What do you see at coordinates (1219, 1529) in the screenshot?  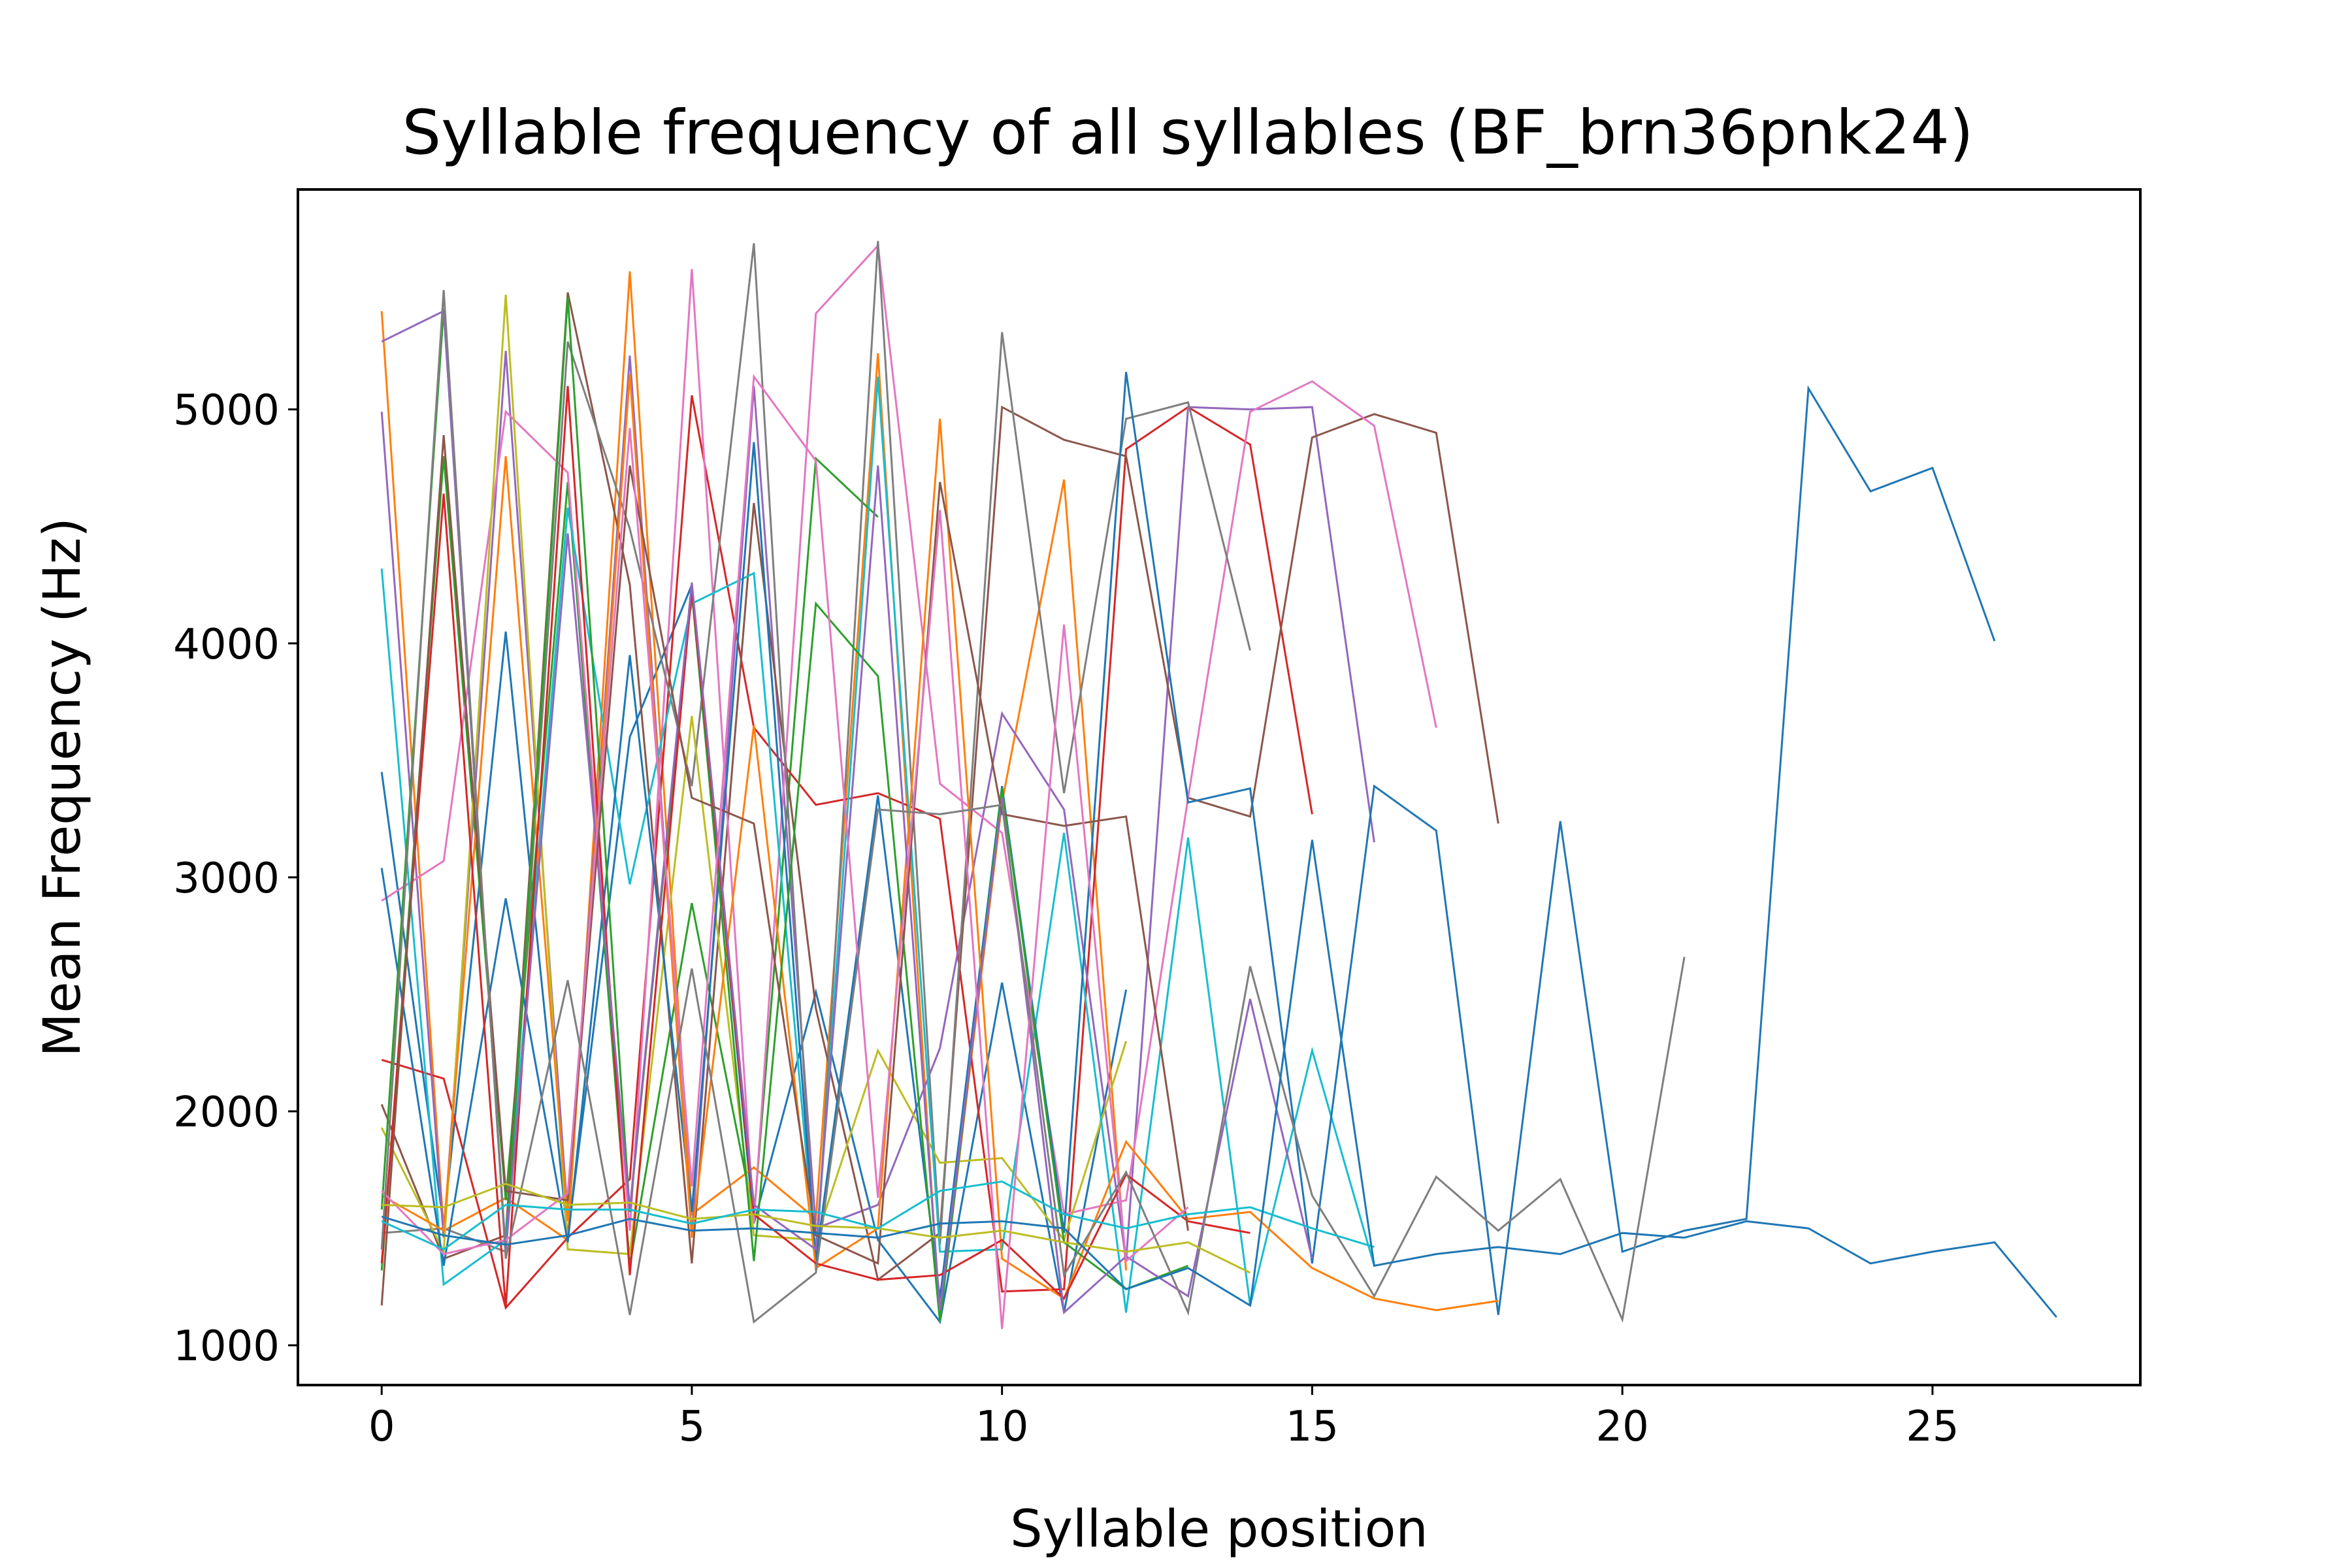 I see `x-axis-label: Syllable position` at bounding box center [1219, 1529].